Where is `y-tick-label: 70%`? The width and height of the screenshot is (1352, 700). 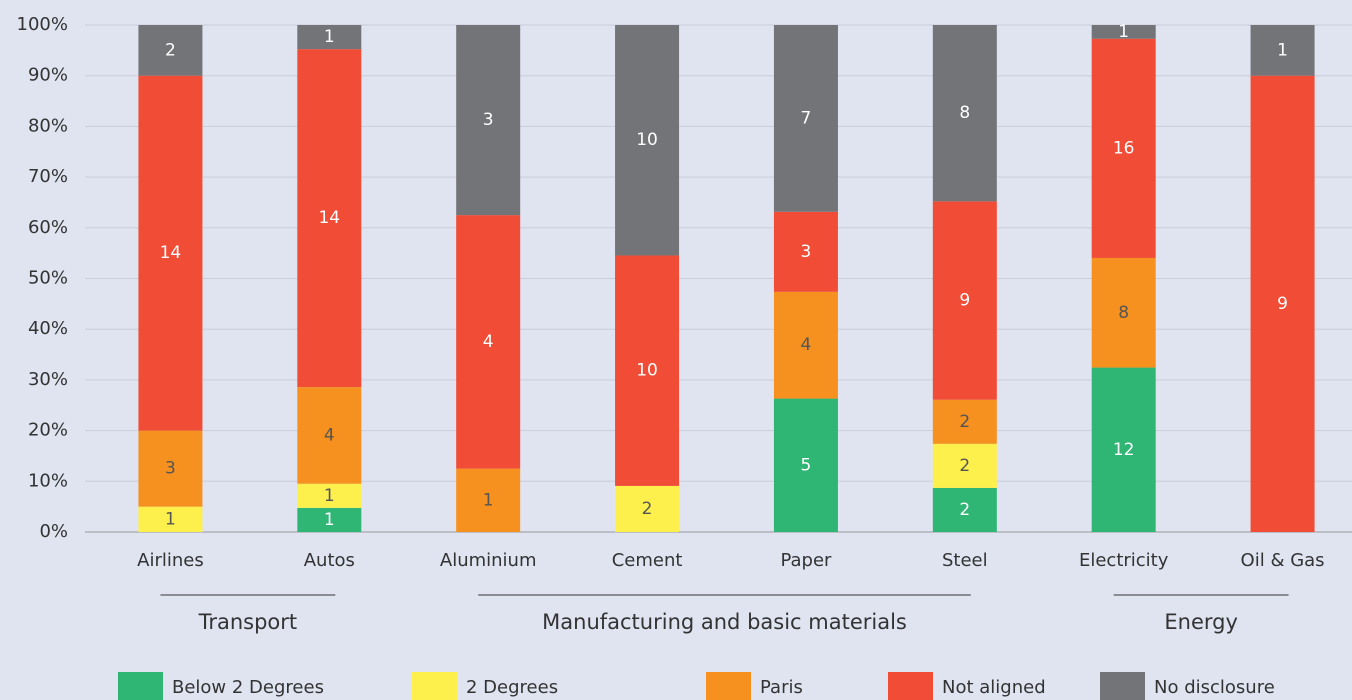 y-tick-label: 70% is located at coordinates (48, 176).